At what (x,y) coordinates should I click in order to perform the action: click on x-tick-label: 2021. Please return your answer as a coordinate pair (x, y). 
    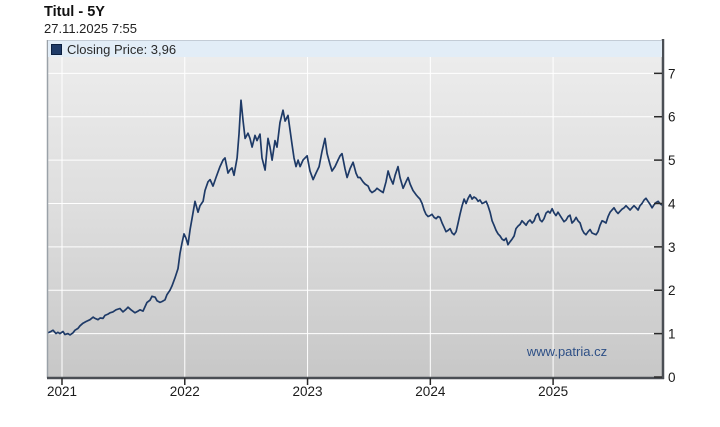
    Looking at the image, I should click on (62, 391).